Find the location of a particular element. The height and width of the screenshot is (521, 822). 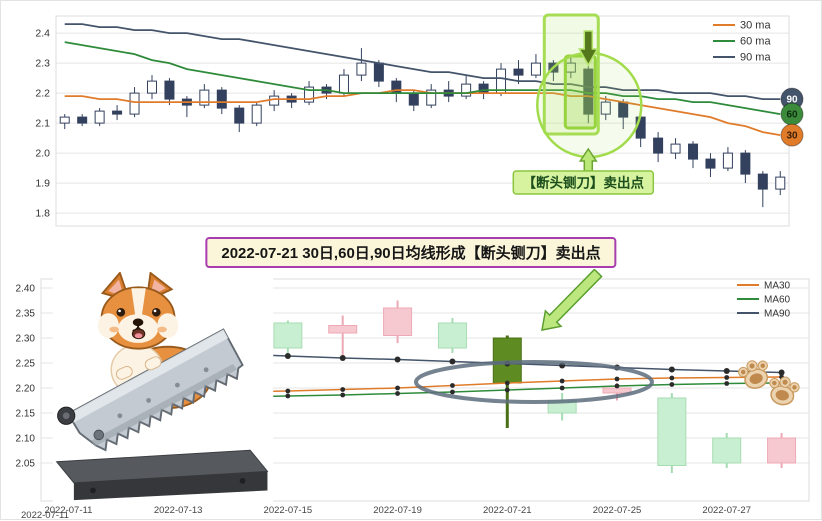

svg-text: 2.25 is located at coordinates (26, 364).